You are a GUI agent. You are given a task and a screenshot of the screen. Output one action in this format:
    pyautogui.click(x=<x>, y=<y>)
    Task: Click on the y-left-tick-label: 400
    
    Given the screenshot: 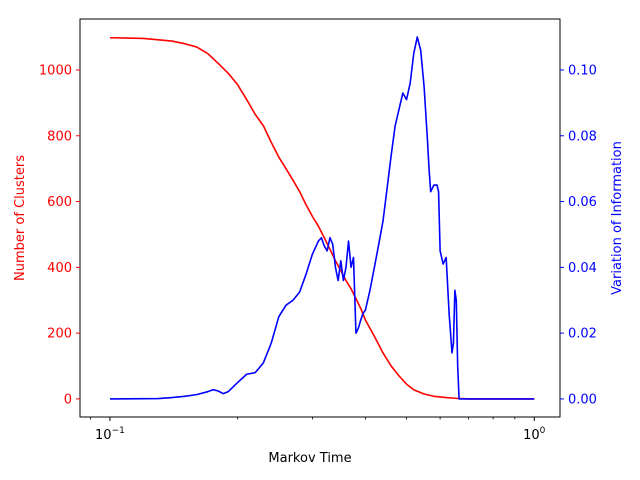 What is the action you would take?
    pyautogui.click(x=59, y=268)
    